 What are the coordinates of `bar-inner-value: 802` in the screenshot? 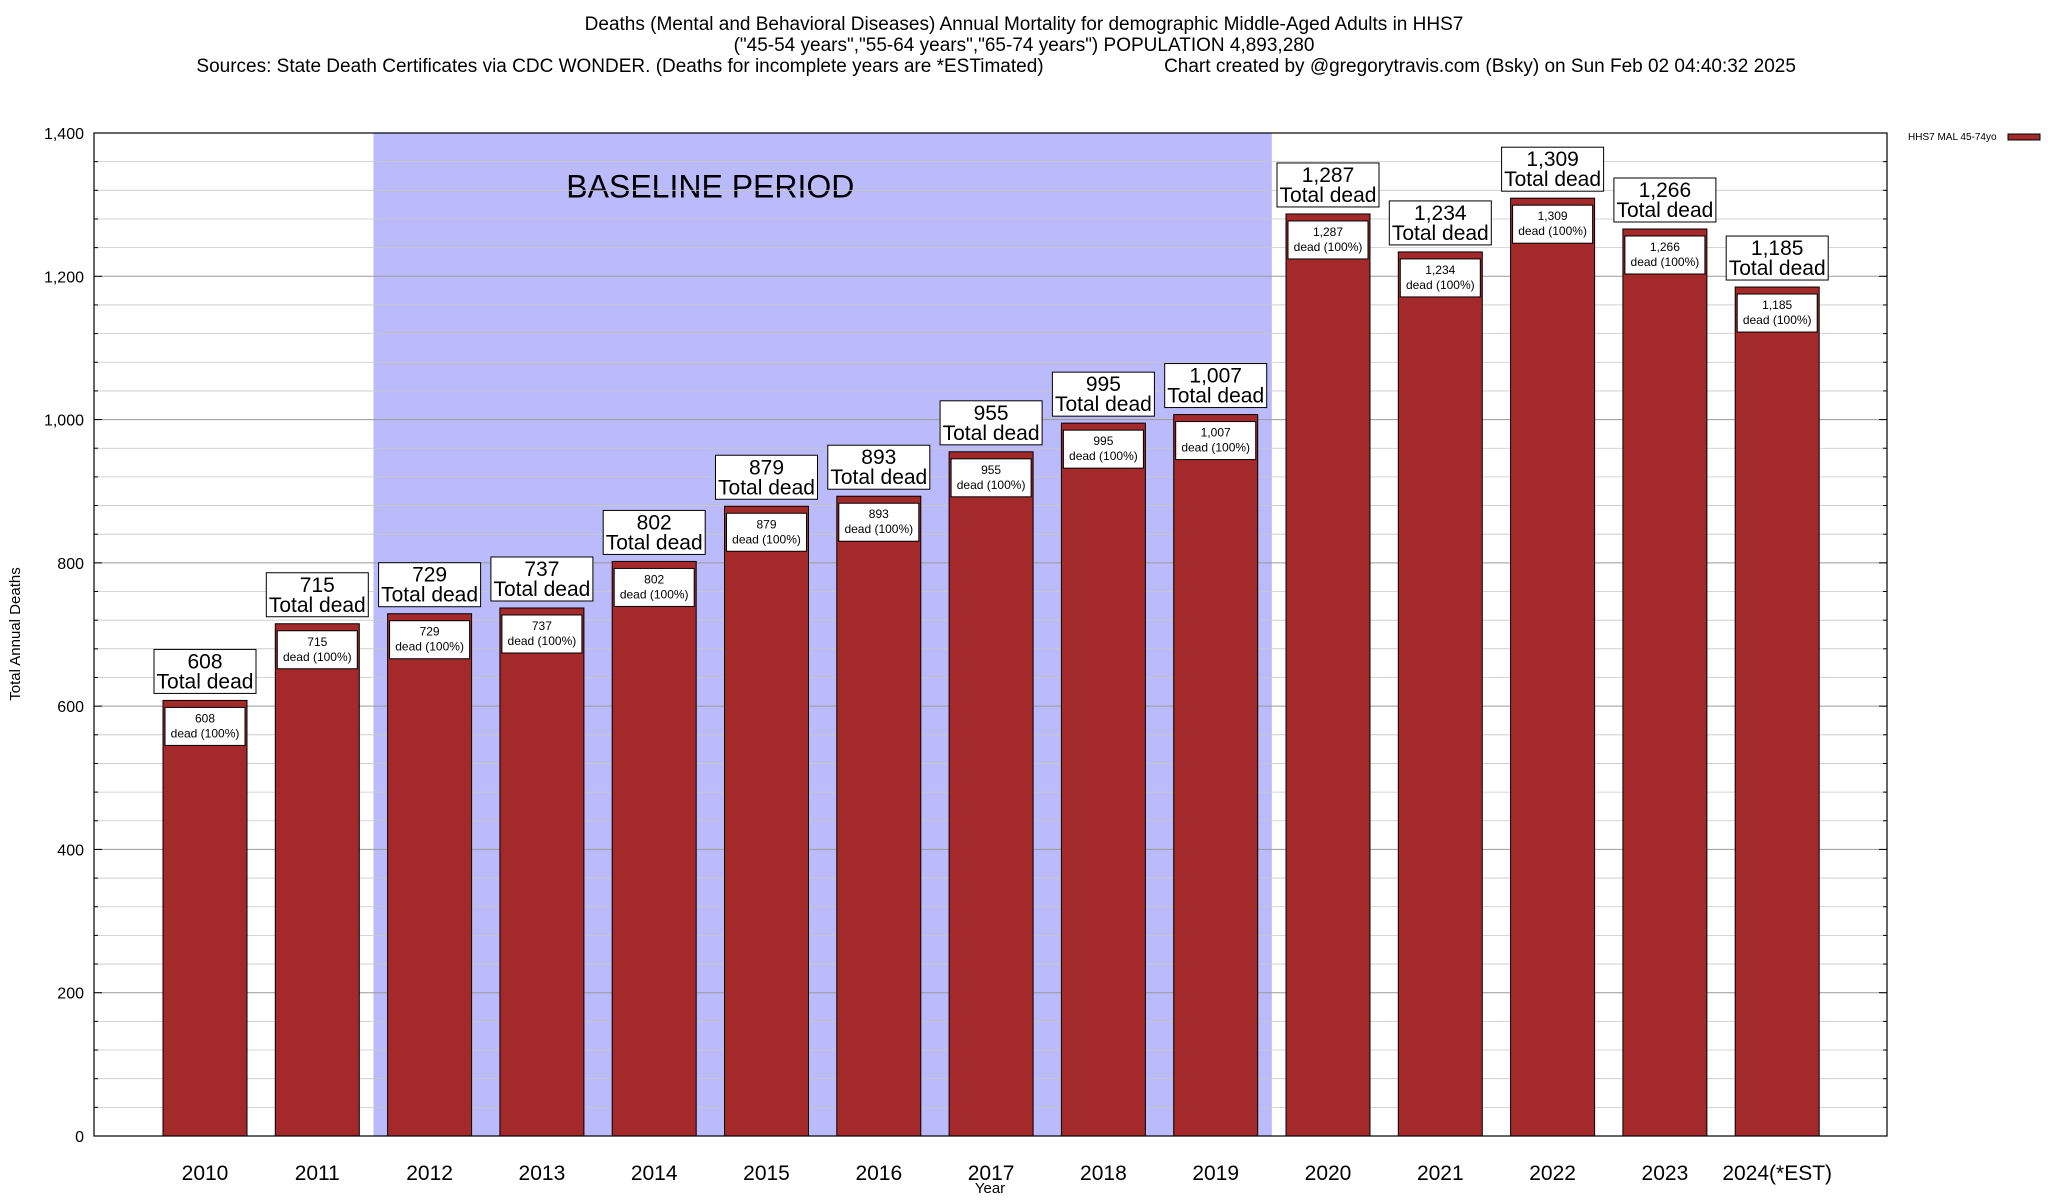 It's located at (654, 579).